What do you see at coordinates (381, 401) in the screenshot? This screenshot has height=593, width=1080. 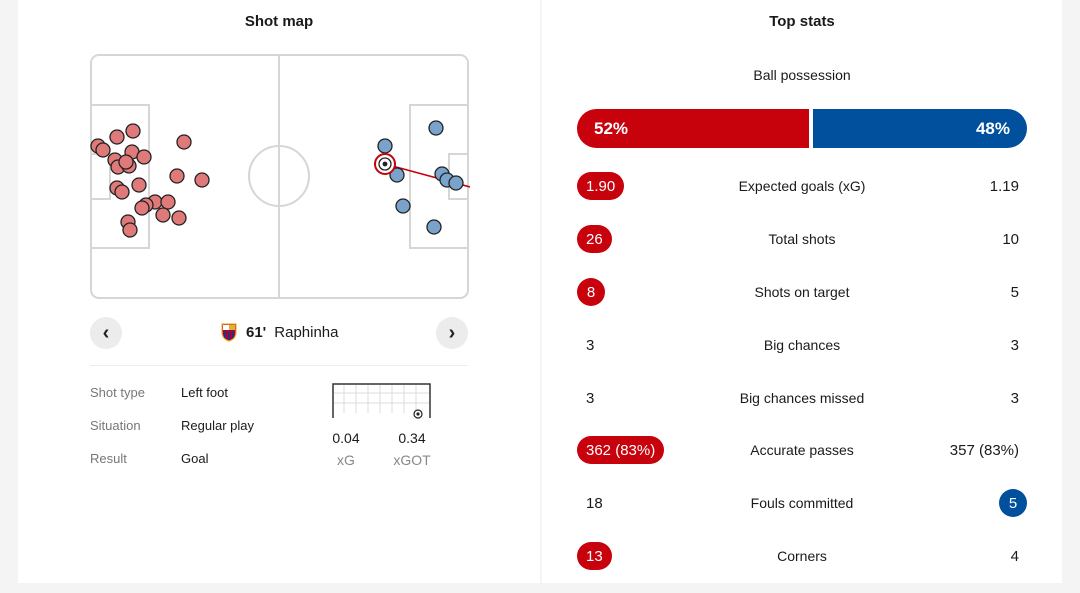 I see `goal-frame-icon` at bounding box center [381, 401].